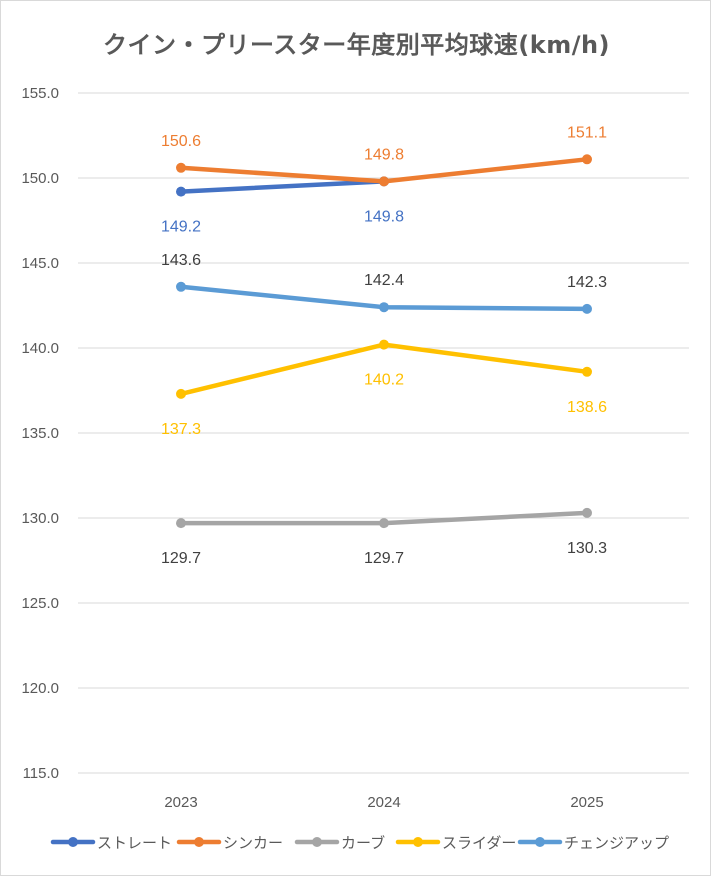 This screenshot has width=711, height=876. Describe the element at coordinates (181, 227) in the screenshot. I see `data-label: 149.2` at that location.